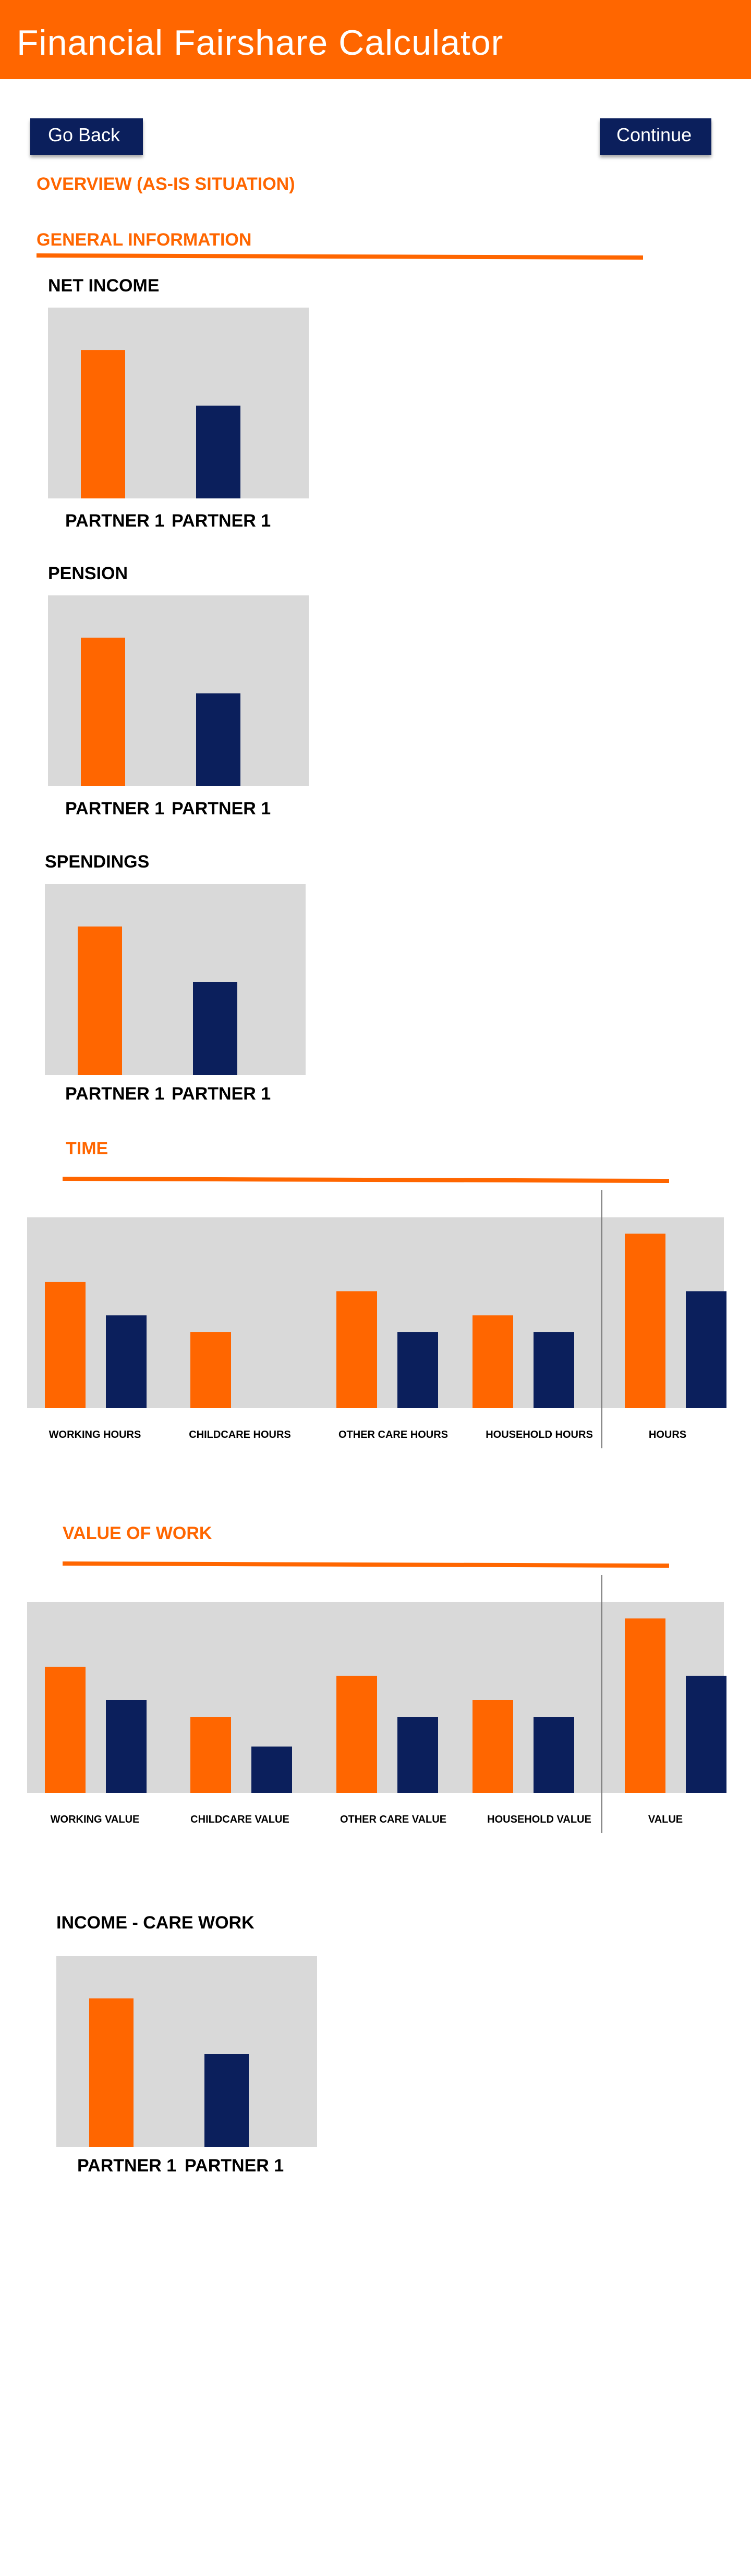 The height and width of the screenshot is (2576, 751). What do you see at coordinates (393, 1434) in the screenshot?
I see `time-category-label-other-care: OTHER CARE HOURS` at bounding box center [393, 1434].